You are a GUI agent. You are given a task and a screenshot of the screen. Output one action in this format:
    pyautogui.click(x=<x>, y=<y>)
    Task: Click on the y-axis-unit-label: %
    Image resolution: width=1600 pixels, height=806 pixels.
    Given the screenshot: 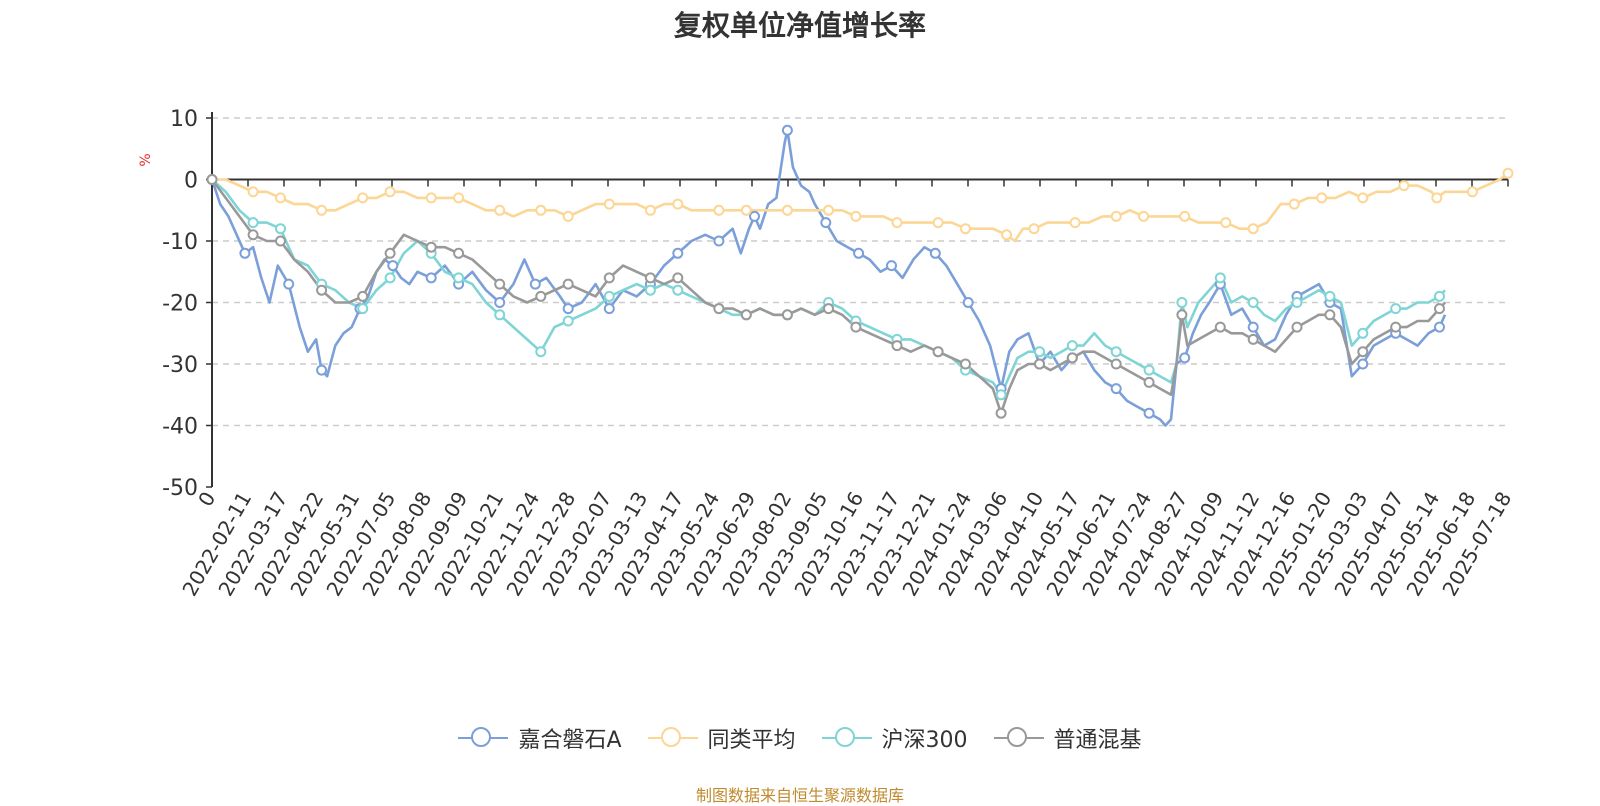 What is the action you would take?
    pyautogui.click(x=146, y=159)
    